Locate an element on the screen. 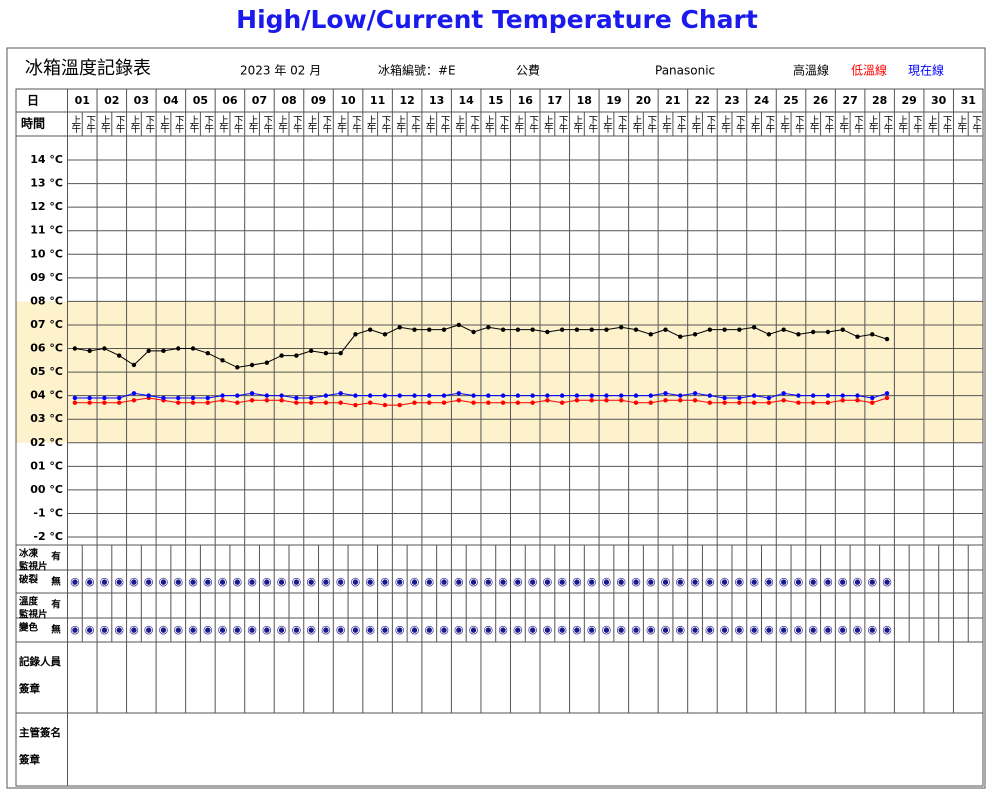 This screenshot has width=995, height=800. day-label: 08 is located at coordinates (288, 100).